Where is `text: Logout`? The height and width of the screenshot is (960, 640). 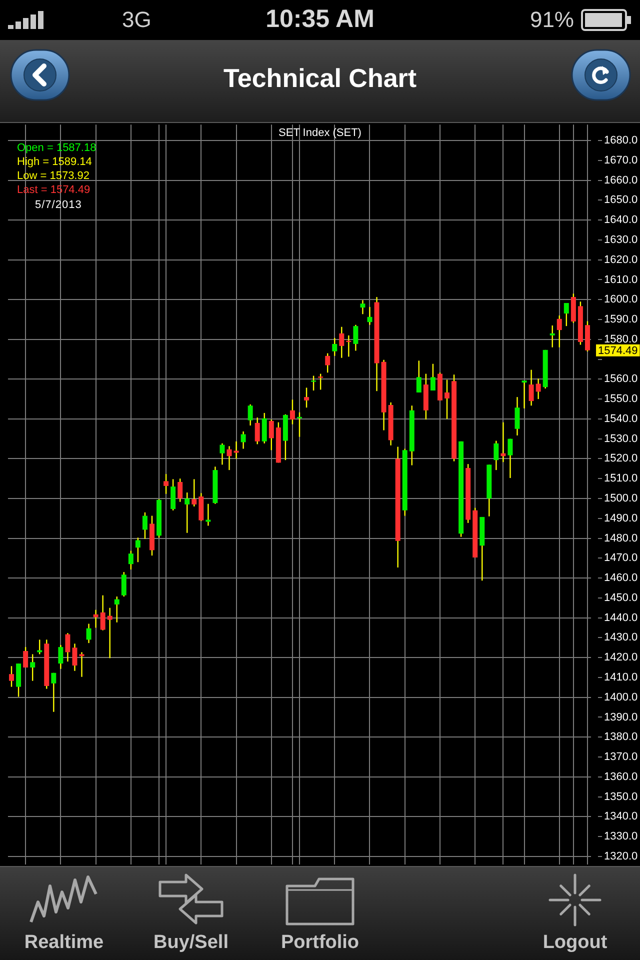
text: Logout is located at coordinates (575, 942).